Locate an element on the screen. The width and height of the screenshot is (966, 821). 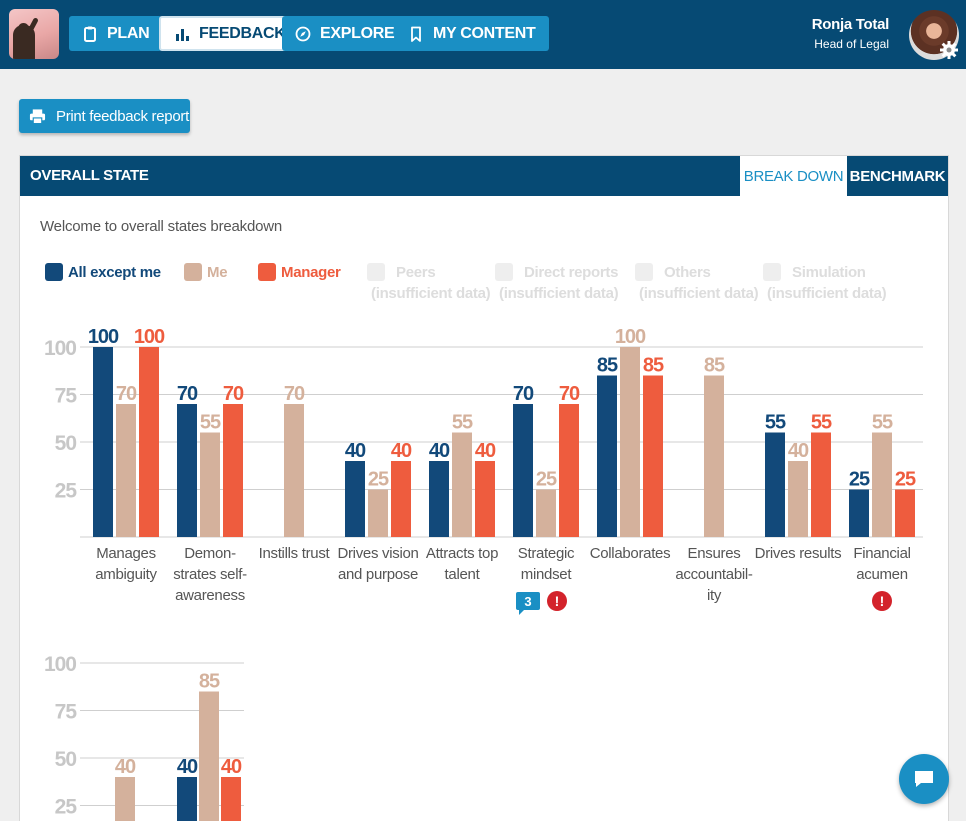
category-label: Instills trust is located at coordinates (294, 553).